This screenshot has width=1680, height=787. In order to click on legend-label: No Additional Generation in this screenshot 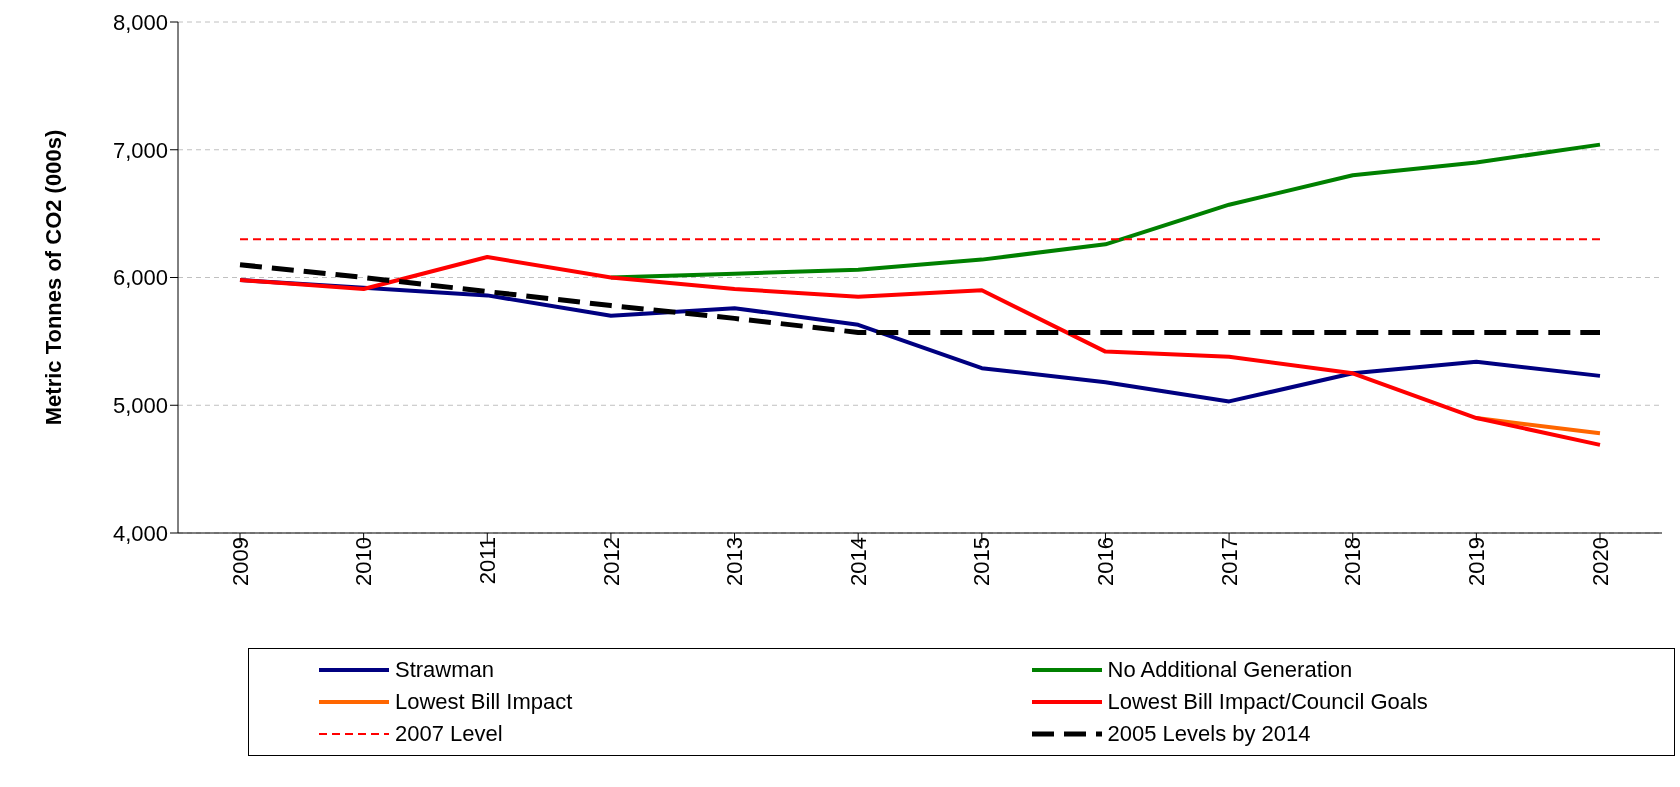, I will do `click(1230, 670)`.